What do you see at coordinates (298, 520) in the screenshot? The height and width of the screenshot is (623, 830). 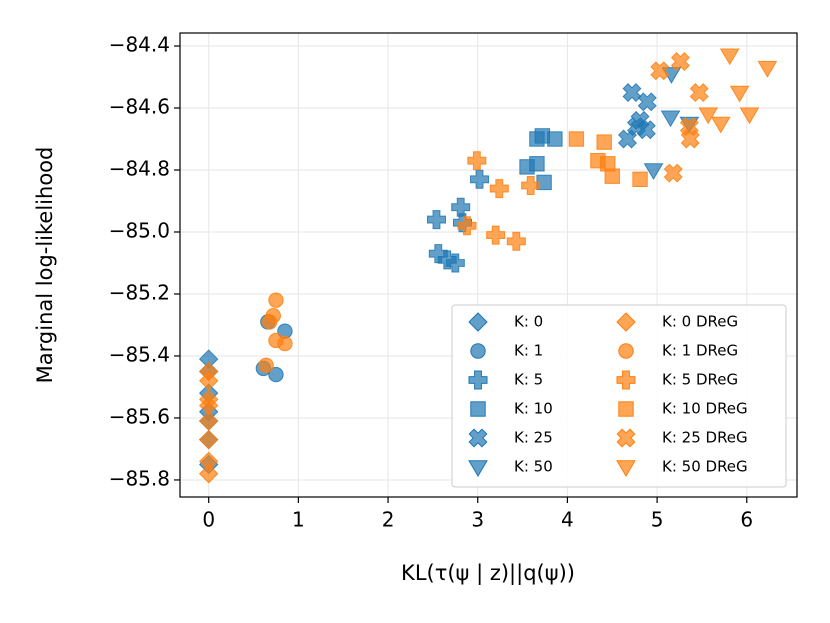 I see `x-tick-label: 1` at bounding box center [298, 520].